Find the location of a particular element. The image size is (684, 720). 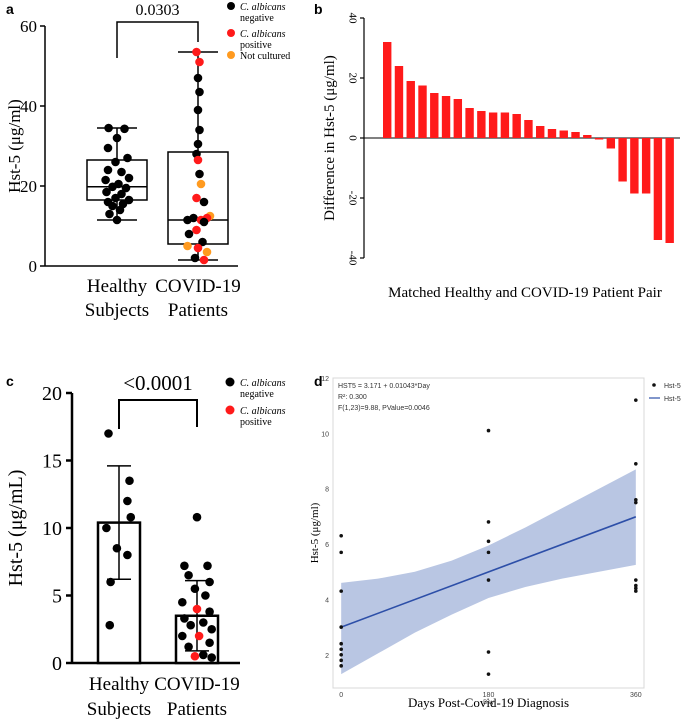

y-tick-label: -40 is located at coordinates (352, 258).